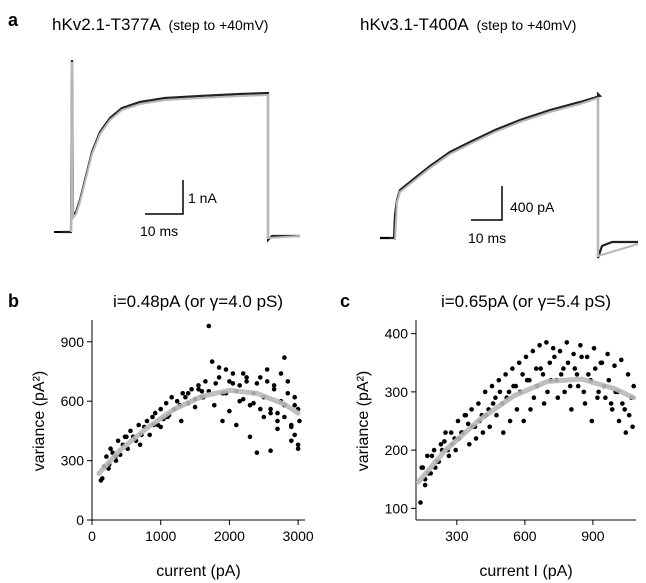  I want to click on panel-a-right-title: hKv3.1-T400A (step to +40mV), so click(468, 24).